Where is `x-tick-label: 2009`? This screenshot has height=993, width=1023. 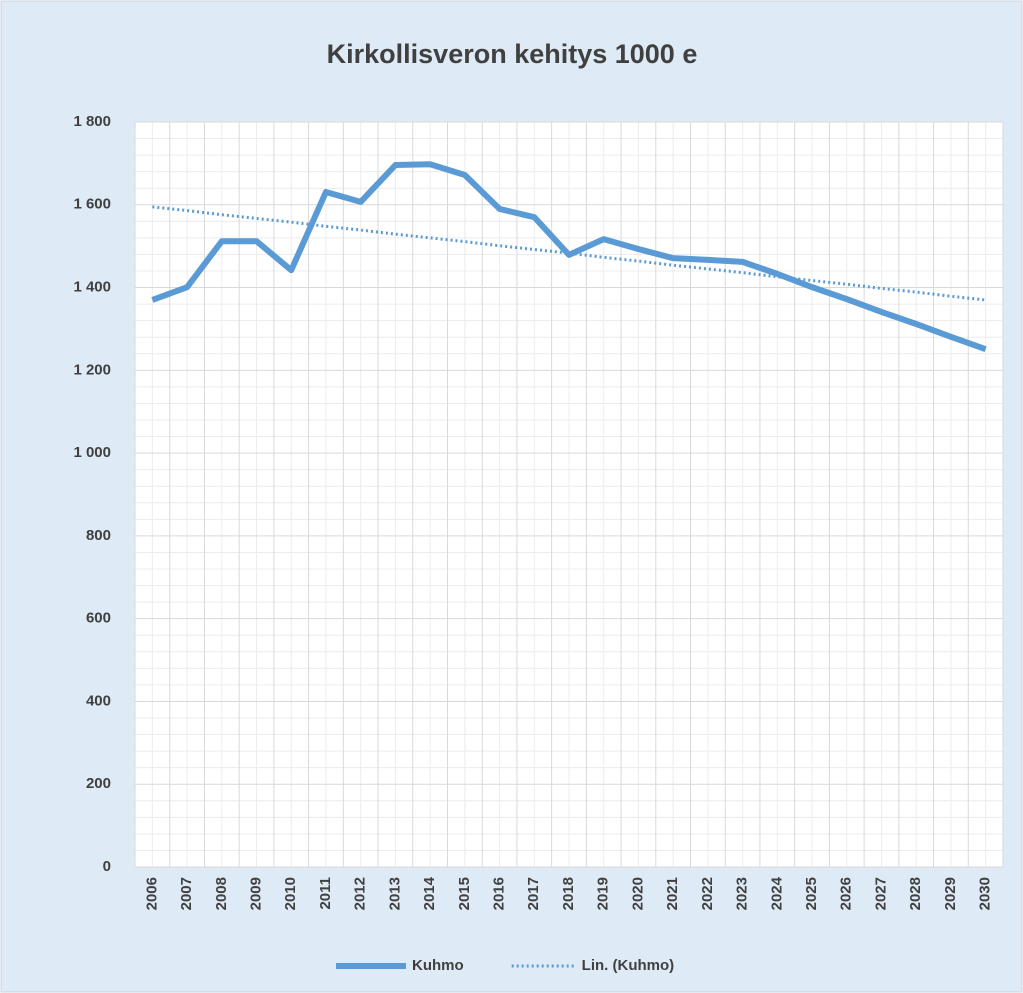
x-tick-label: 2009 is located at coordinates (255, 893).